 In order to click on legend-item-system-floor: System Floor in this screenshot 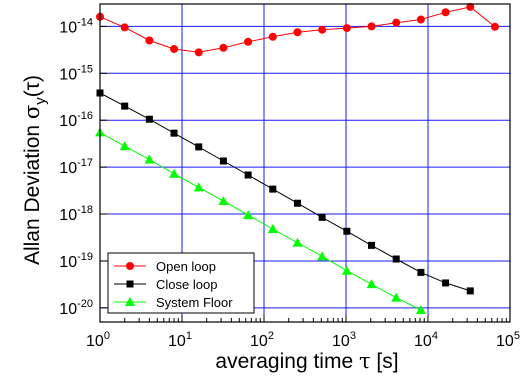, I will do `click(173, 302)`.